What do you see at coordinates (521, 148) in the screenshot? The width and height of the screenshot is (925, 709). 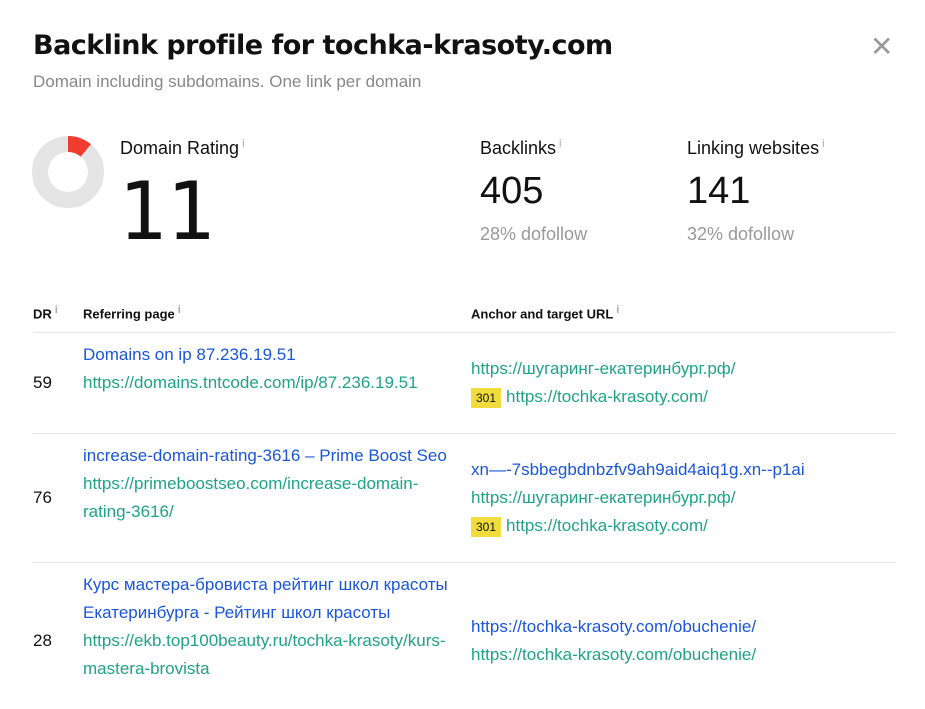 I see `backlinks-label: Backlinks i` at bounding box center [521, 148].